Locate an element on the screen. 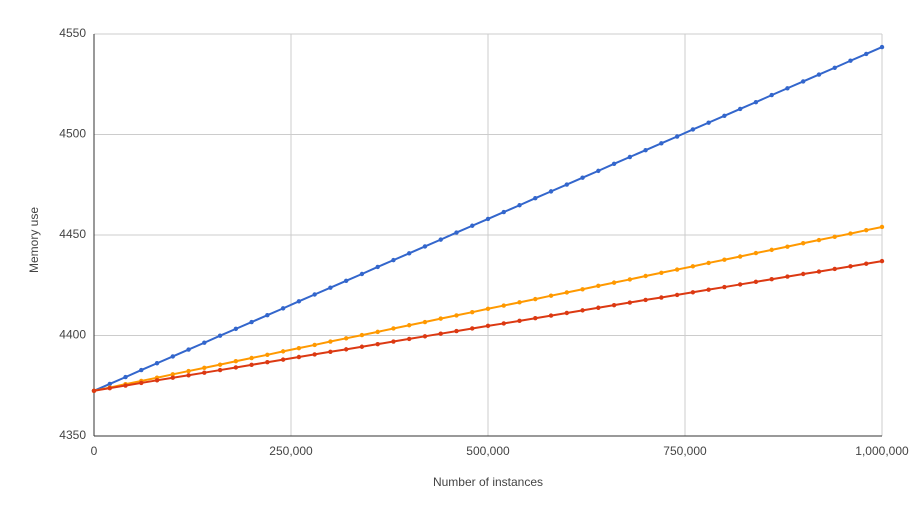  x-tick-label: 0 is located at coordinates (94, 451).